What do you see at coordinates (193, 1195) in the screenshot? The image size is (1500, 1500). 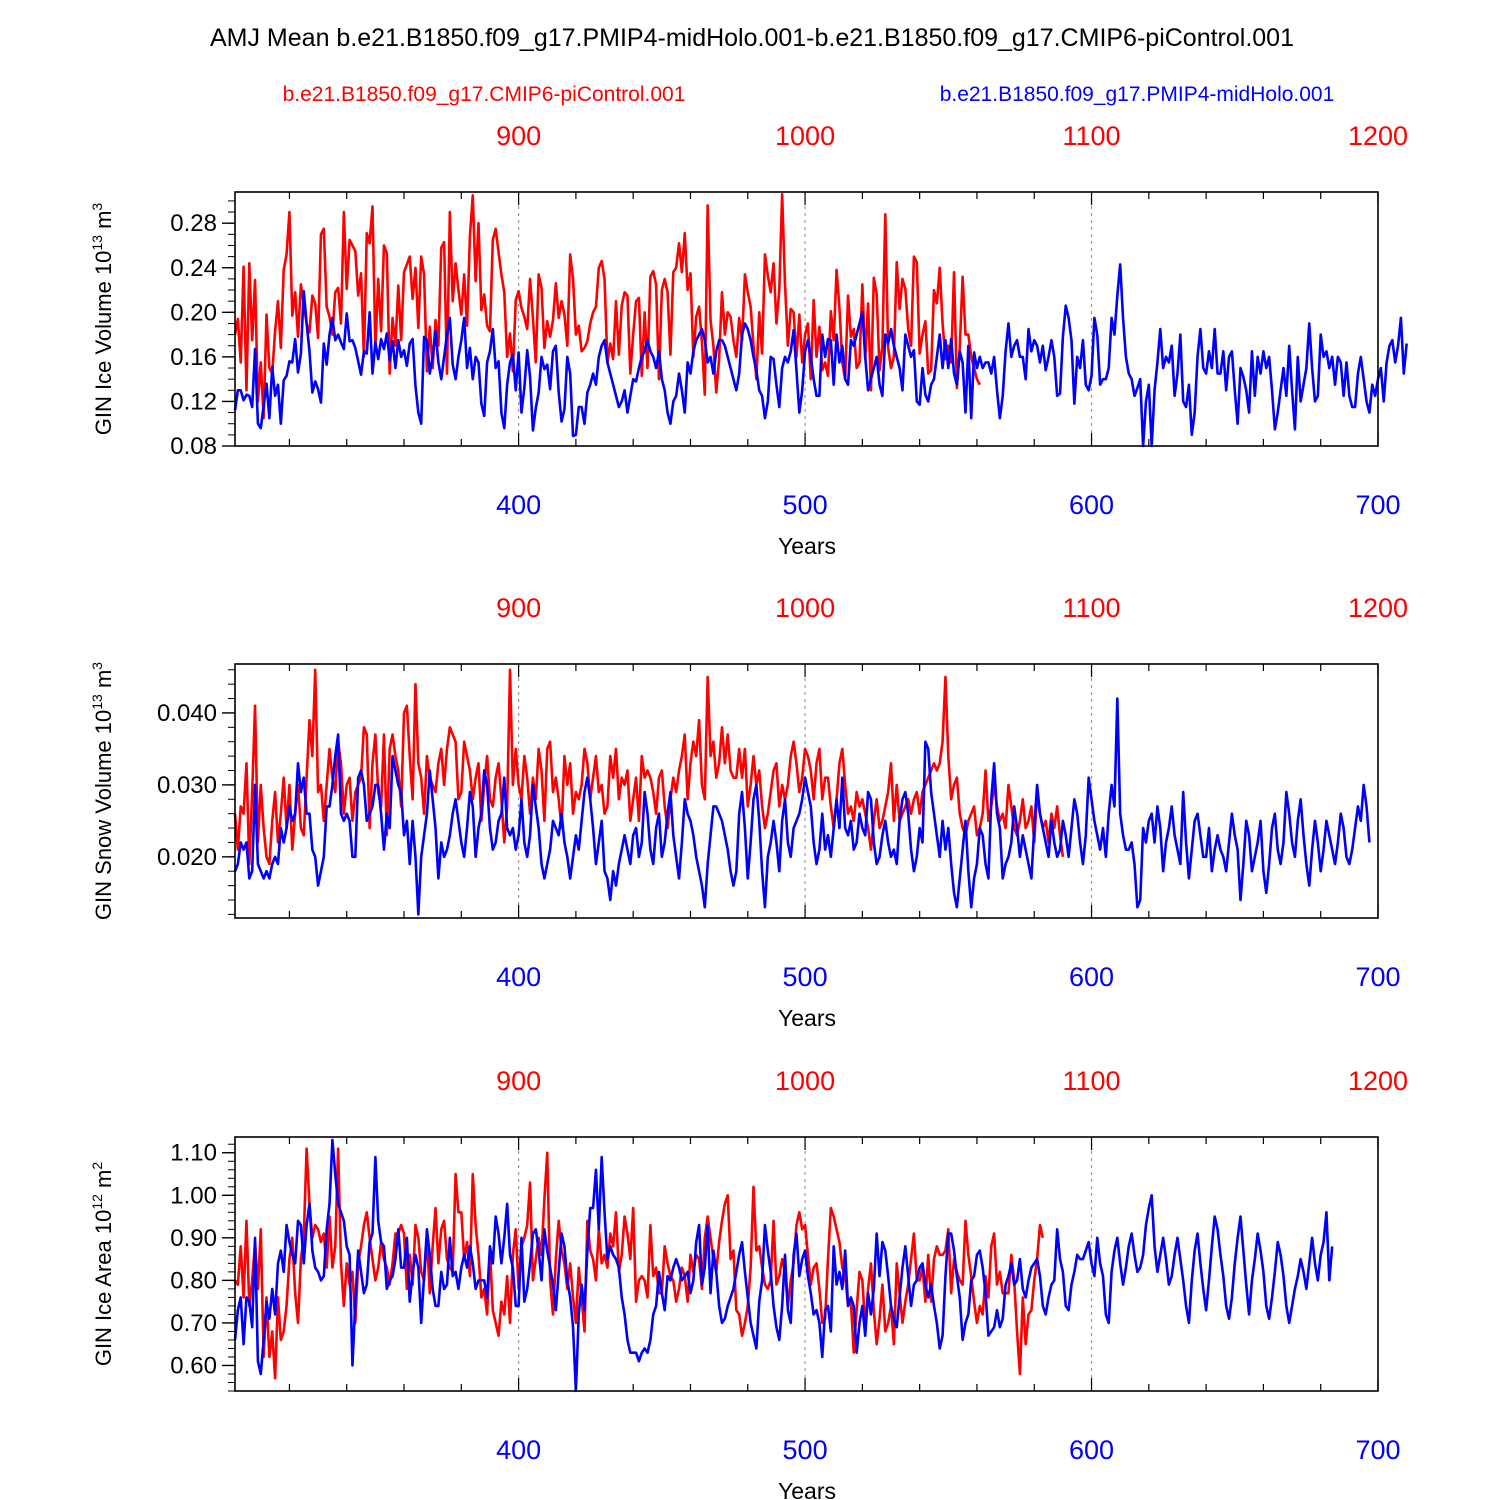 I see `ytick-label: 1.00` at bounding box center [193, 1195].